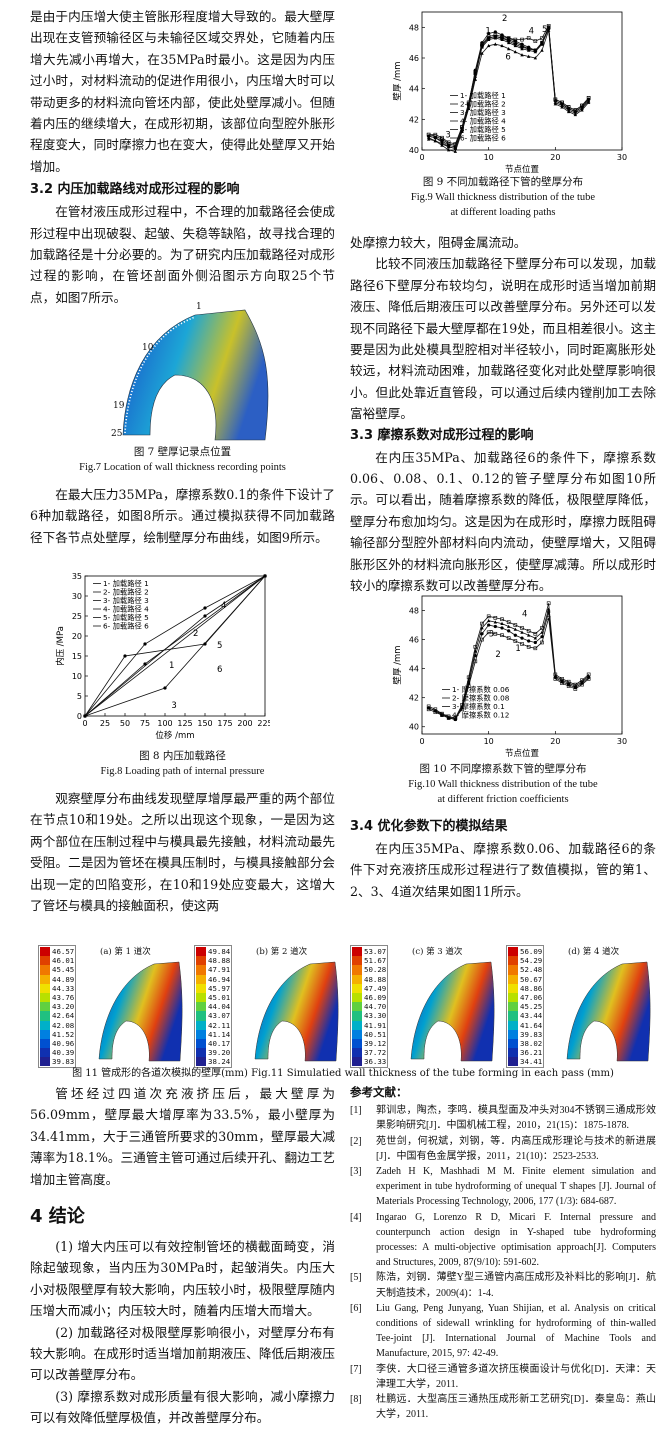 Image resolution: width=672 pixels, height=1429 pixels. I want to click on reference-number: [6], so click(356, 1308).